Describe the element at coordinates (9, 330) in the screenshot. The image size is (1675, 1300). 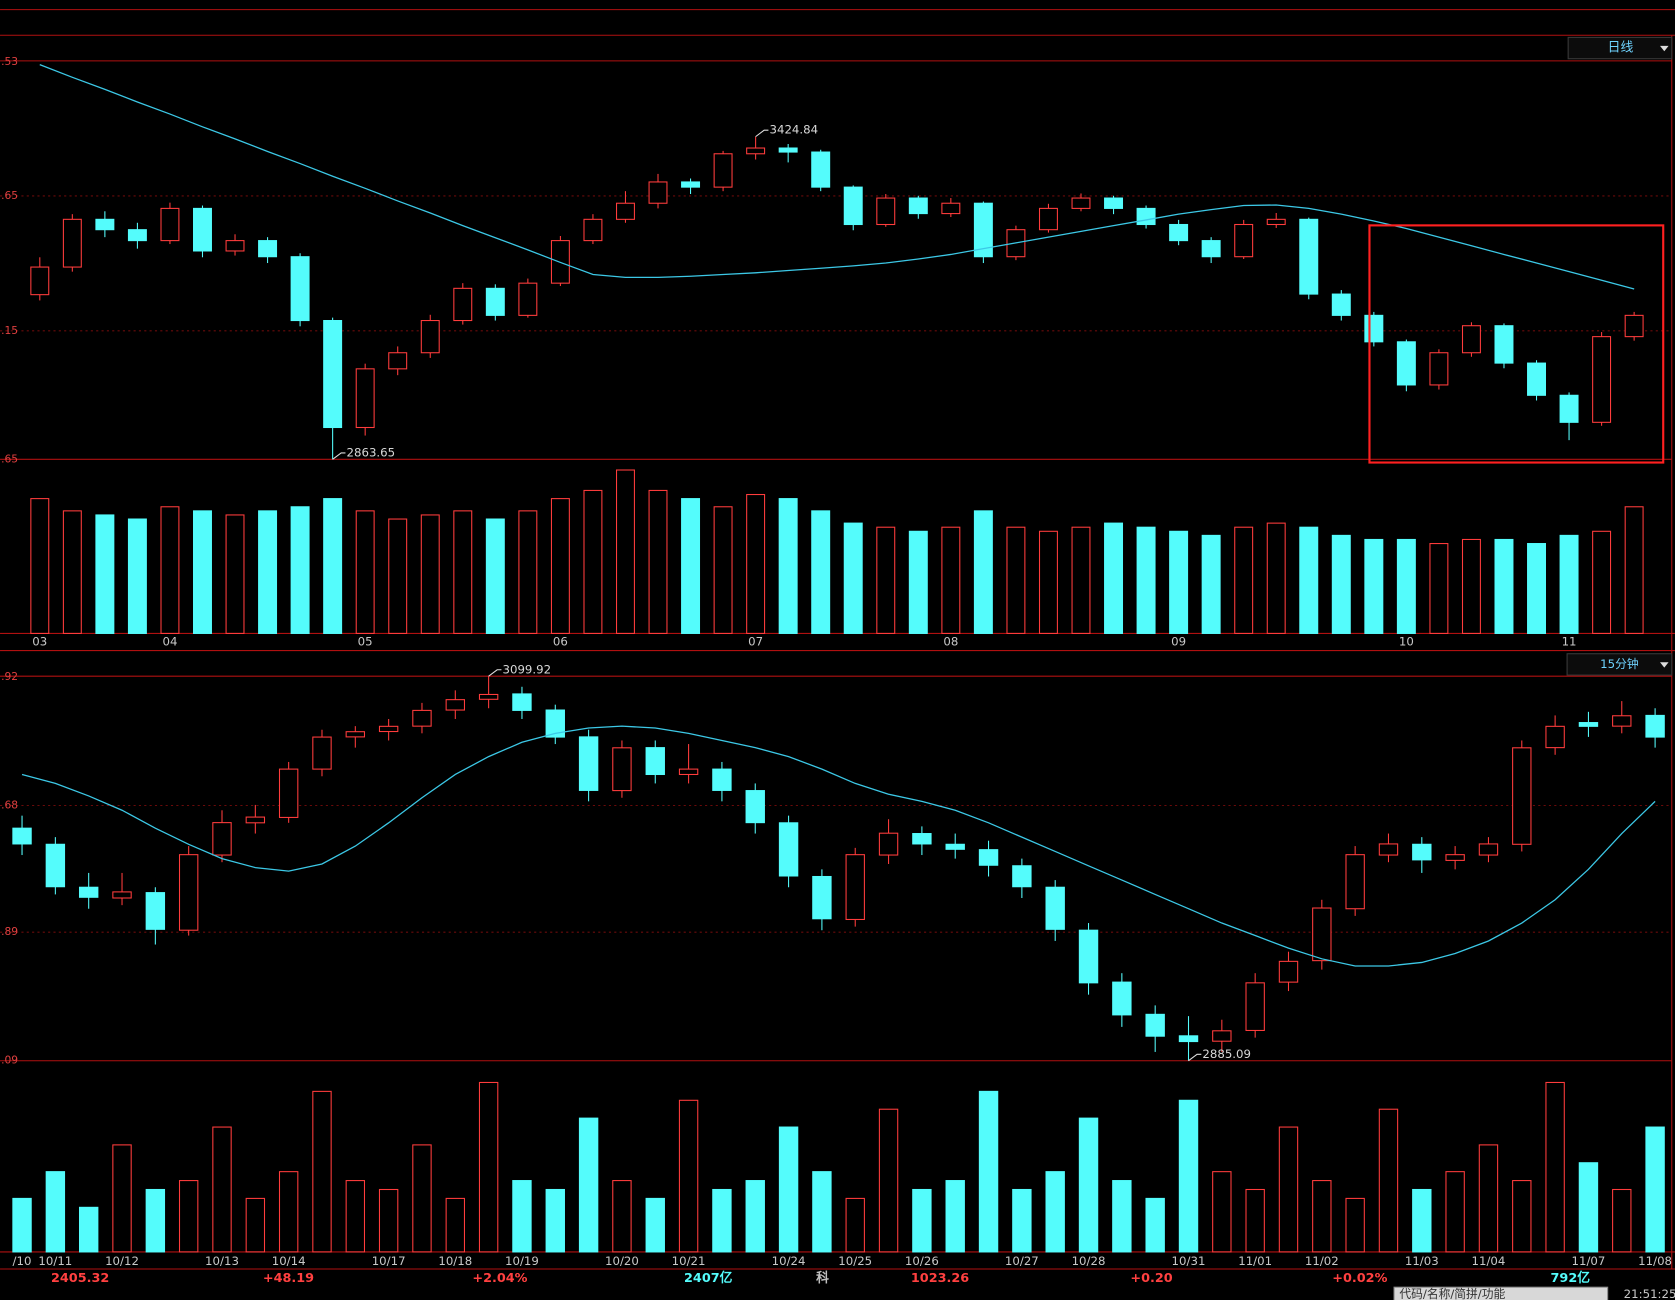
I see `y-tick-label: .15` at that location.